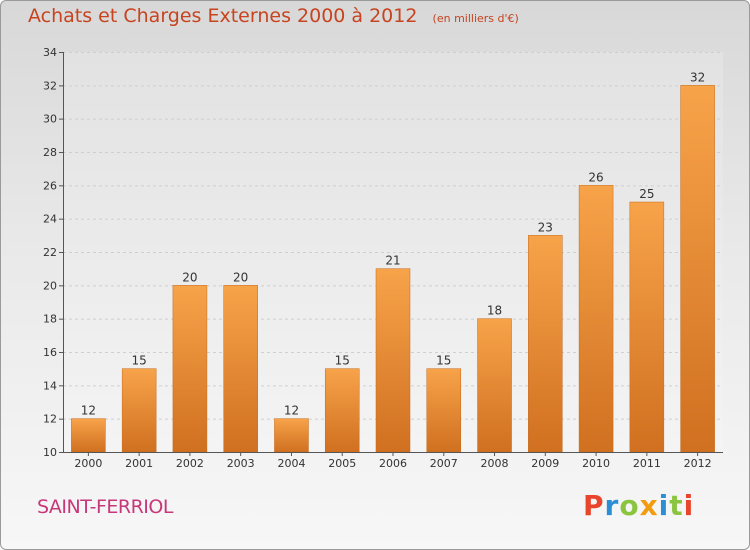  I want to click on x-tick-label: 2000, so click(88, 463).